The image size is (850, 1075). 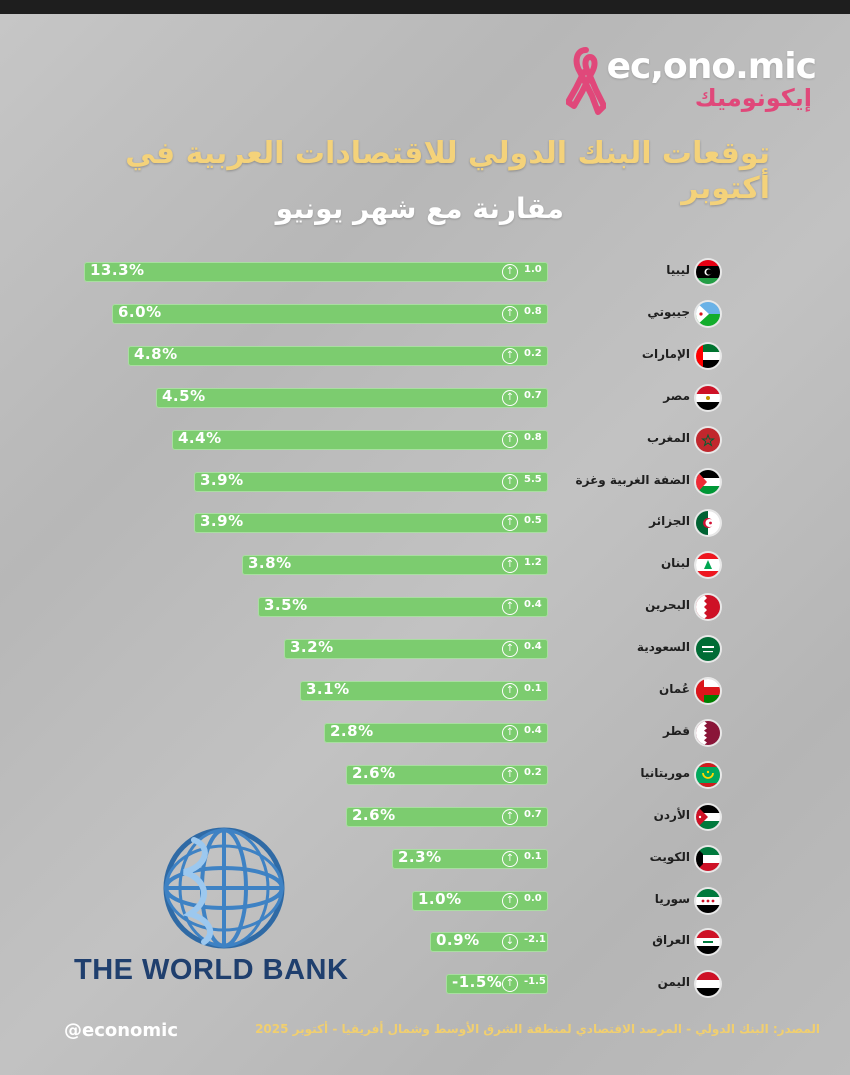 I want to click on bar-row: 2.6% ↑ 0.2 موريتانيا, so click(x=425, y=775).